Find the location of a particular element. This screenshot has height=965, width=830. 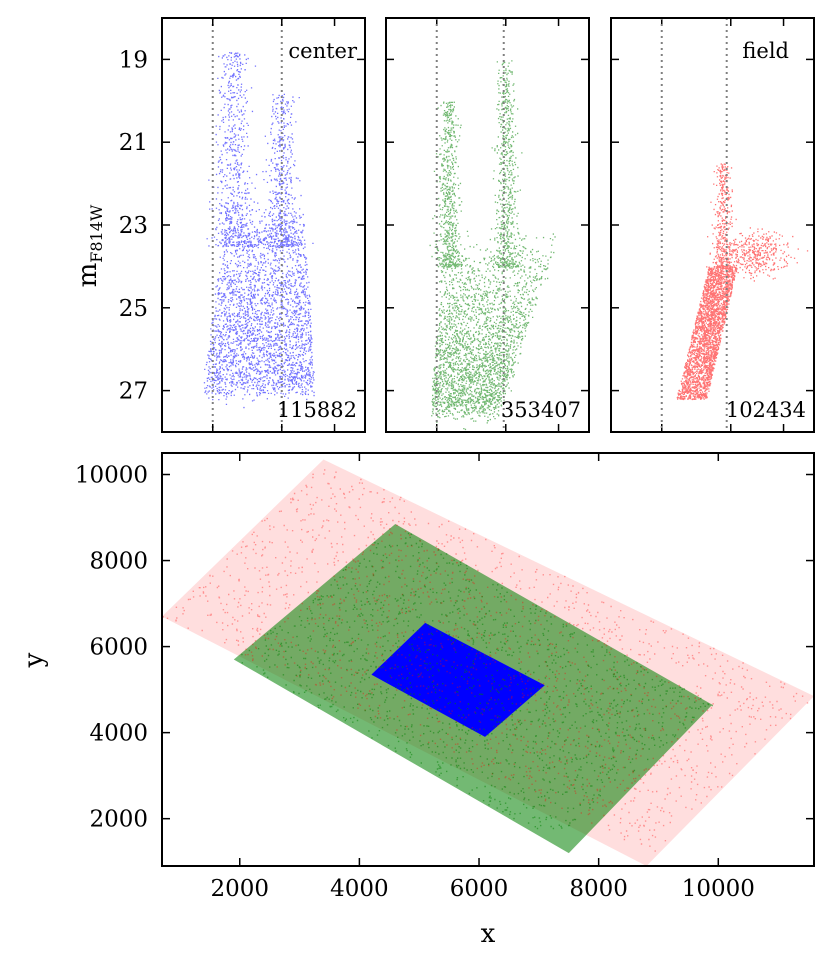

cmd-scatter-cmd-mid is located at coordinates (492, 245).